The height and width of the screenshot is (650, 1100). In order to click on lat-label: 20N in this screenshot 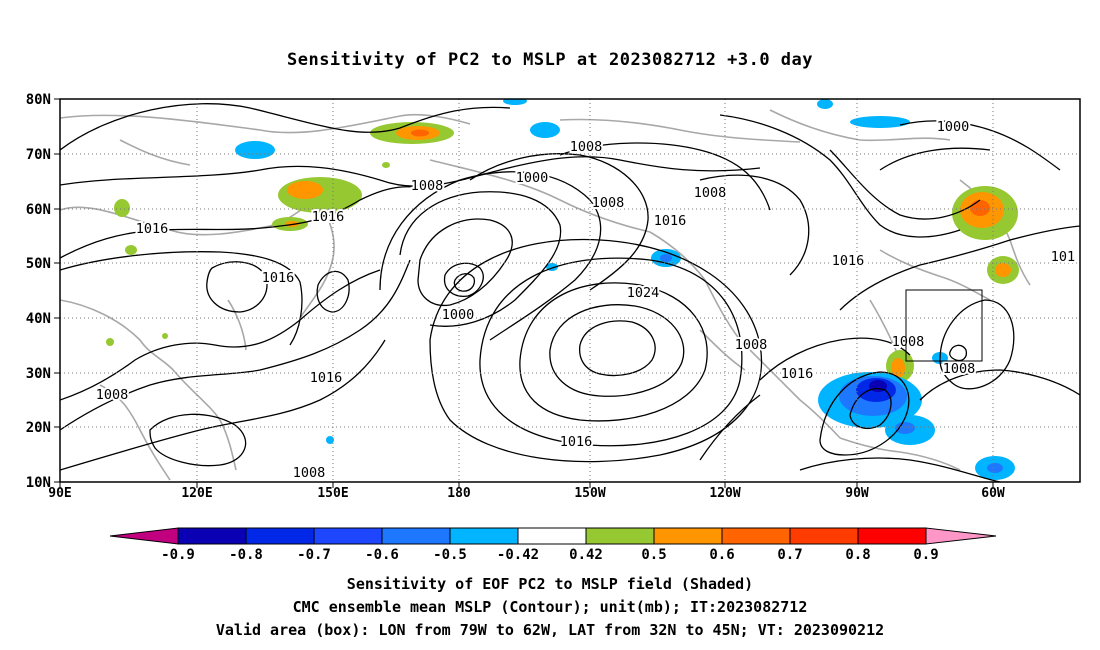, I will do `click(38, 428)`.